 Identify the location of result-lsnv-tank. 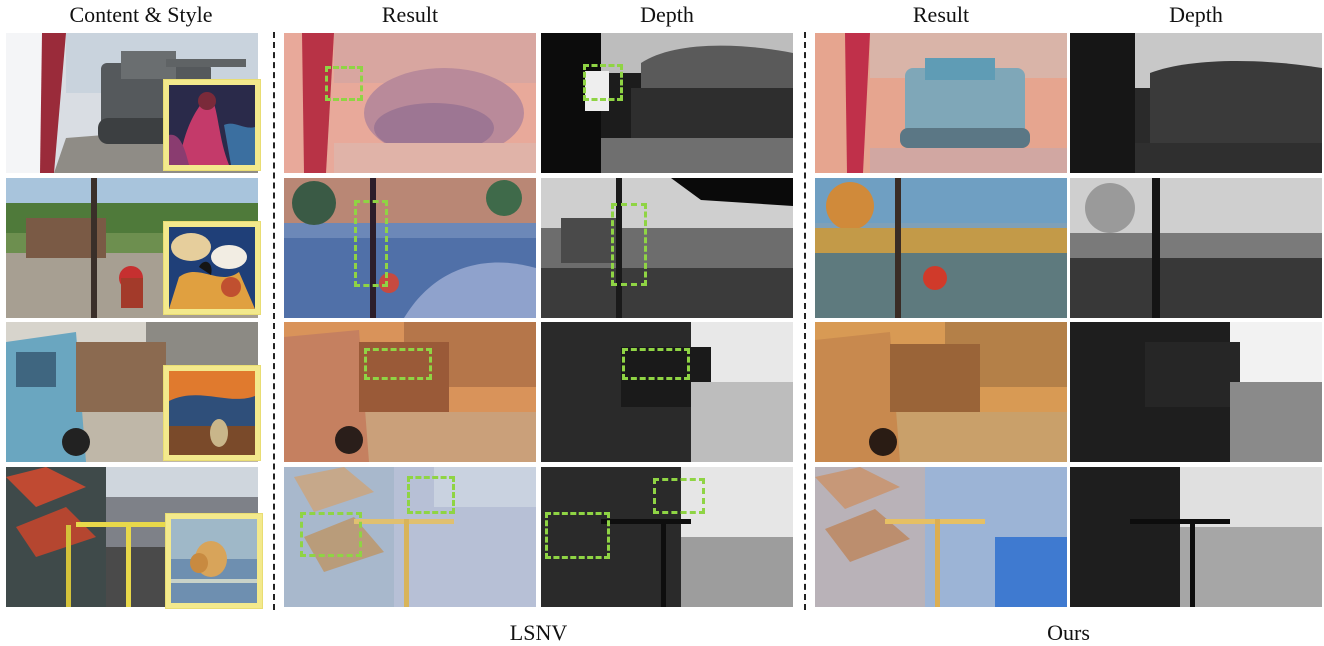
(410, 103).